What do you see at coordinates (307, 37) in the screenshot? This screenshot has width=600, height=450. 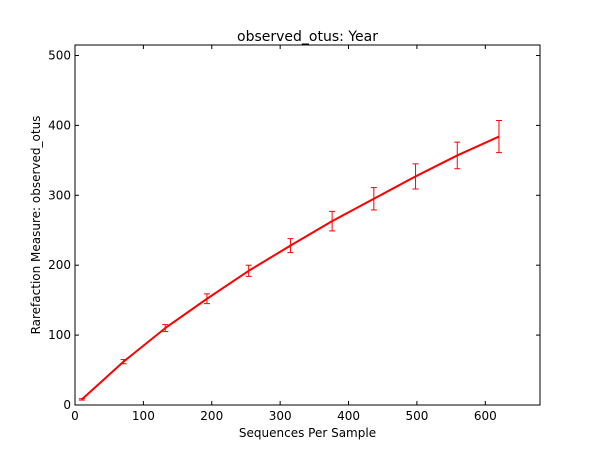 I see `chart-title: observed_otus: Year` at bounding box center [307, 37].